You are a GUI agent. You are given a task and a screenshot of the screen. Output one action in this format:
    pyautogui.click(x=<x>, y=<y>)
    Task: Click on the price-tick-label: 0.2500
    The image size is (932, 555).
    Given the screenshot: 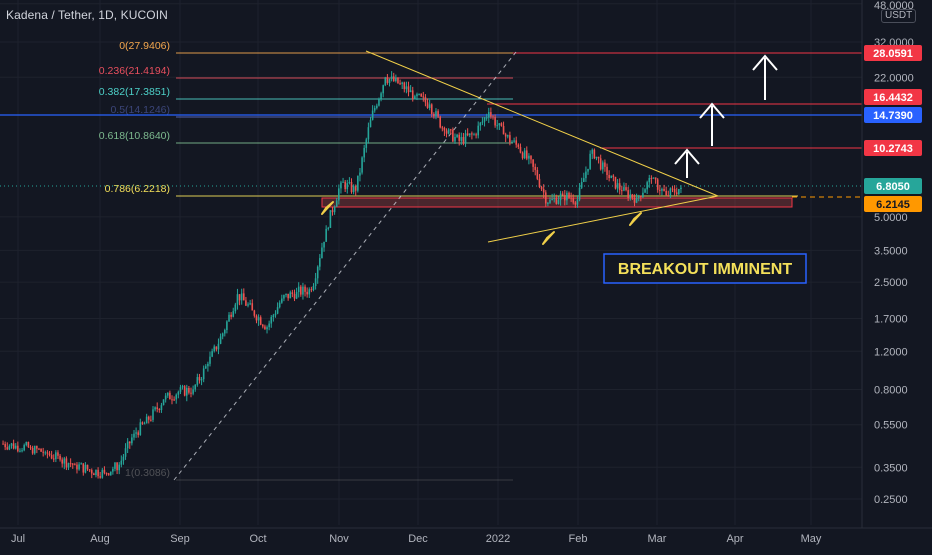 What is the action you would take?
    pyautogui.click(x=891, y=500)
    